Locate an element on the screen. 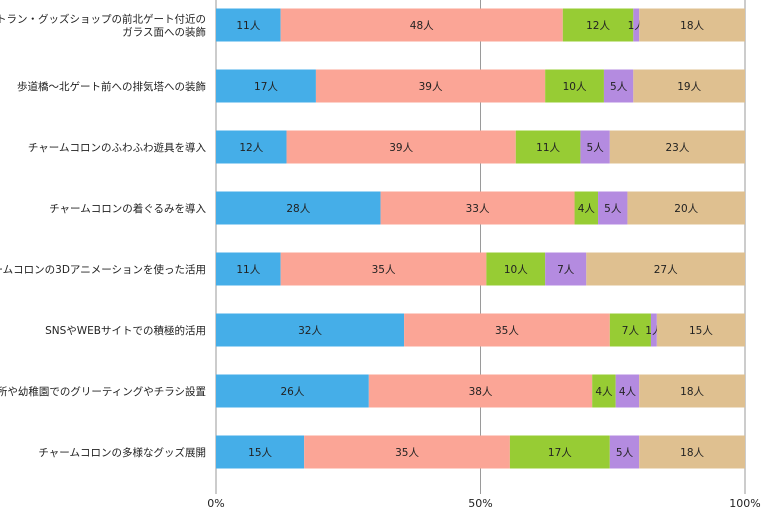 This screenshot has height=512, width=761. data-label-7-1: 35人 is located at coordinates (407, 453).